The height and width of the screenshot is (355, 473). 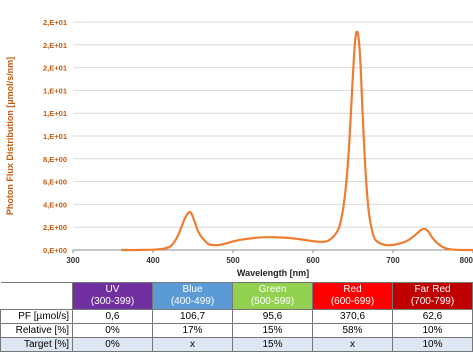 I want to click on x-axis-label: Wavelength [nm], so click(x=273, y=273).